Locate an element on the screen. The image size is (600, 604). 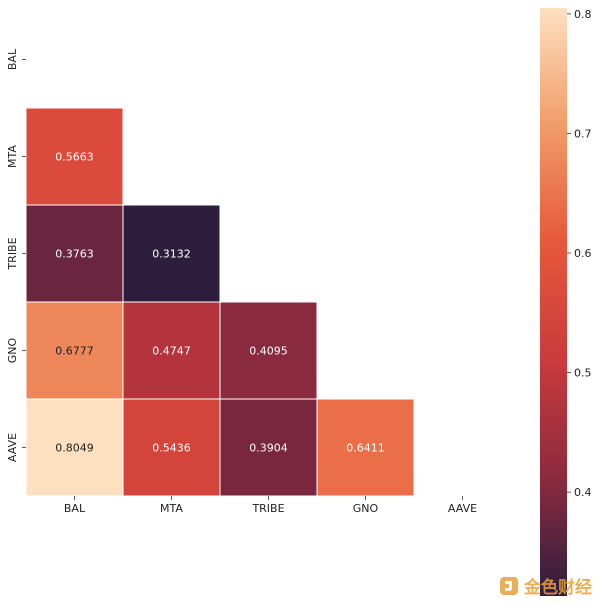
heatmap-cell-label: 0.4747 is located at coordinates (171, 351).